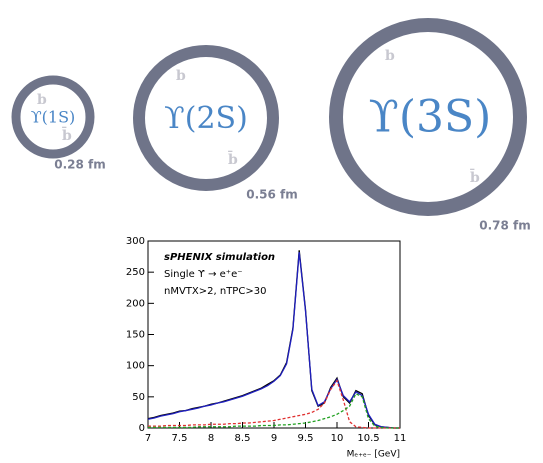 The width and height of the screenshot is (543, 463). I want to click on y-tick-label: 150, so click(135, 335).